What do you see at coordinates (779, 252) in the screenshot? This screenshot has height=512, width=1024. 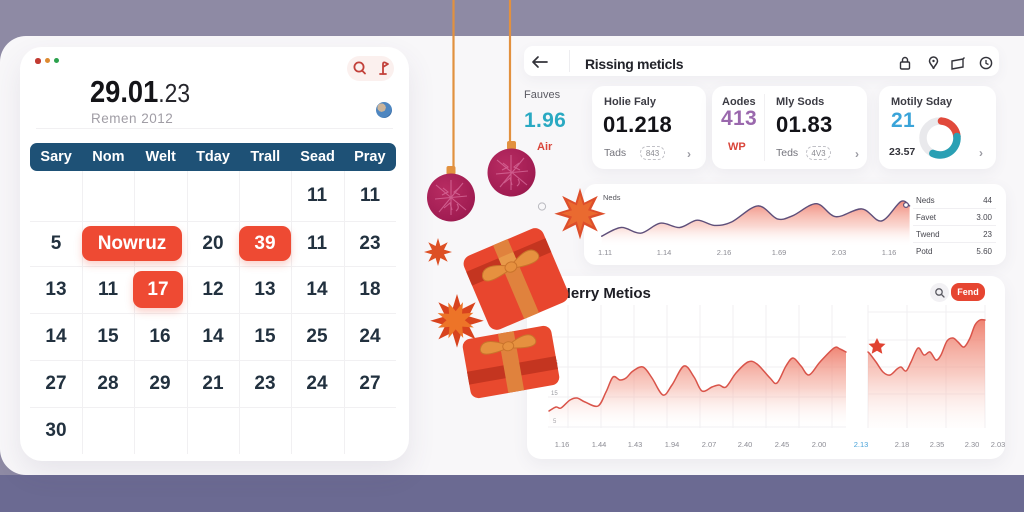 I see `svg-text: 1.69` at bounding box center [779, 252].